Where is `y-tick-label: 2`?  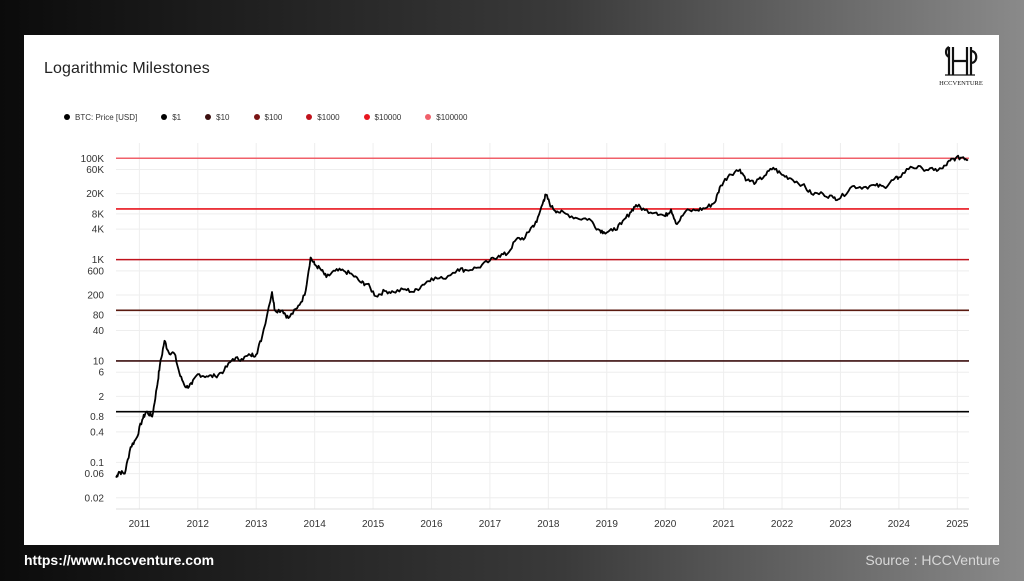
y-tick-label: 2 is located at coordinates (101, 397).